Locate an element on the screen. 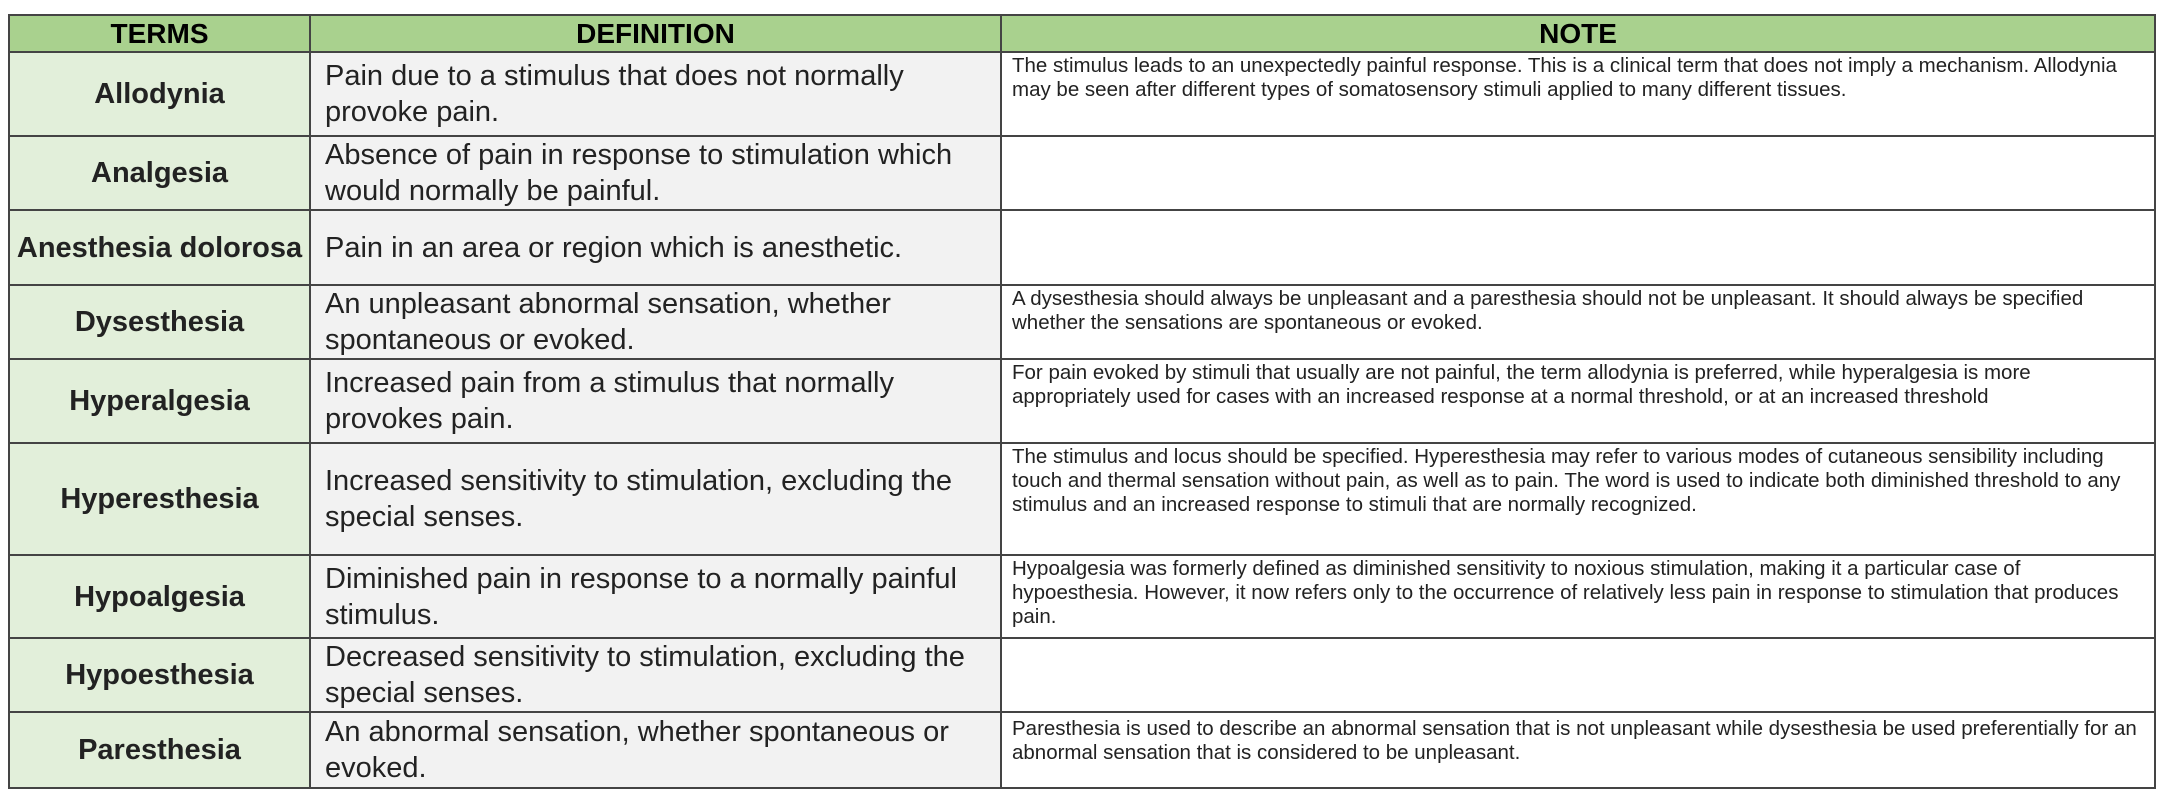  header-note: NOTE is located at coordinates (1578, 33).